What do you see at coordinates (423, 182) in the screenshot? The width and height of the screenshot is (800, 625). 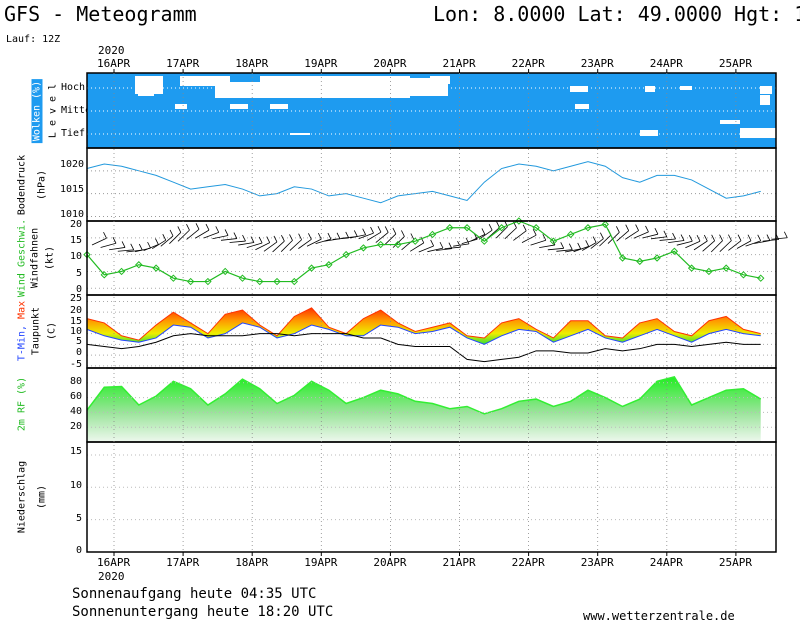 I see `pressure-line` at bounding box center [423, 182].